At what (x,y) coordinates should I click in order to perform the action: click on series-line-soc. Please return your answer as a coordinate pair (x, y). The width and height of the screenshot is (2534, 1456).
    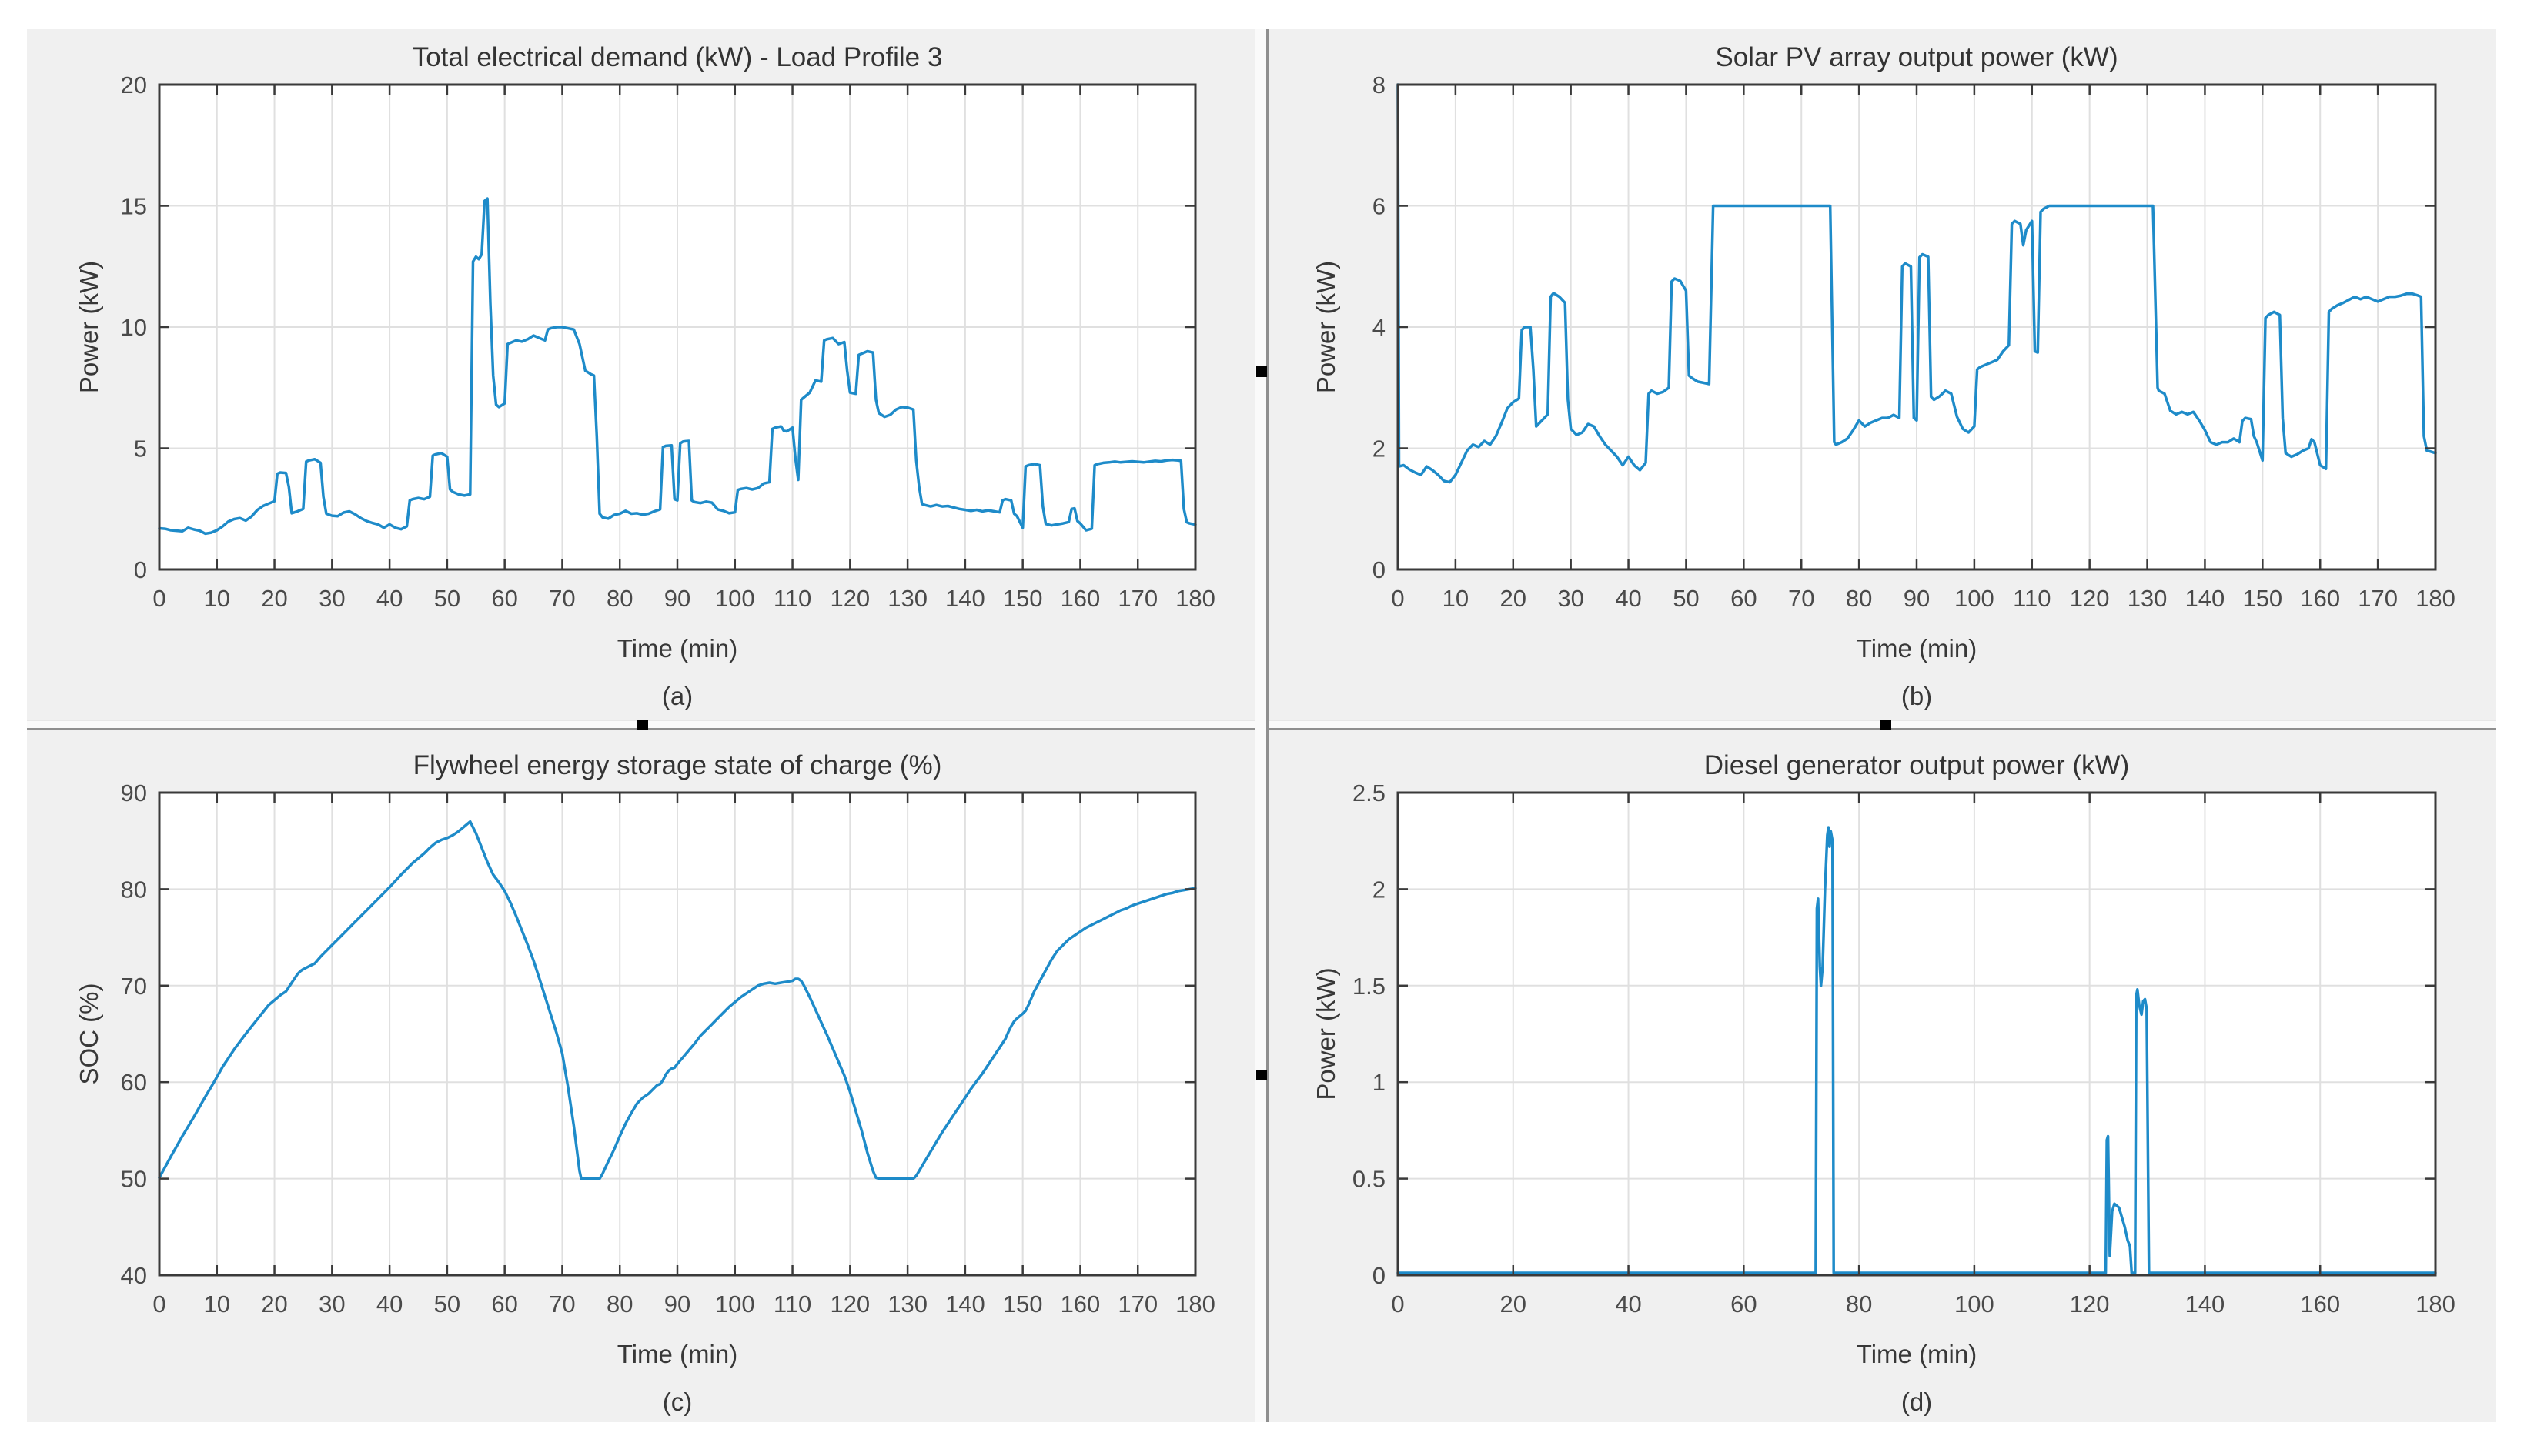
    Looking at the image, I should click on (677, 1000).